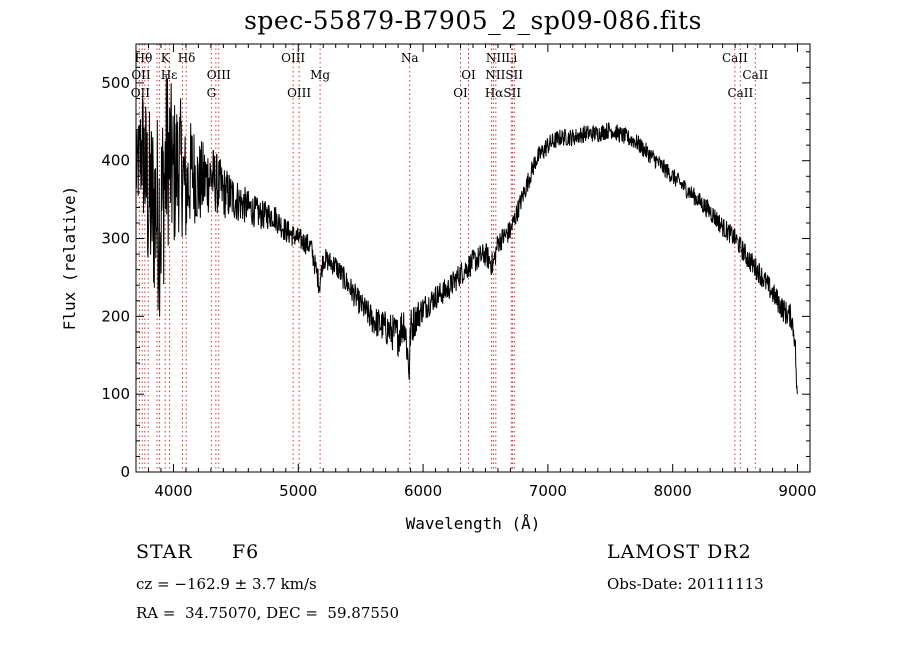  Describe the element at coordinates (115, 394) in the screenshot. I see `y-tick-label: 100` at that location.